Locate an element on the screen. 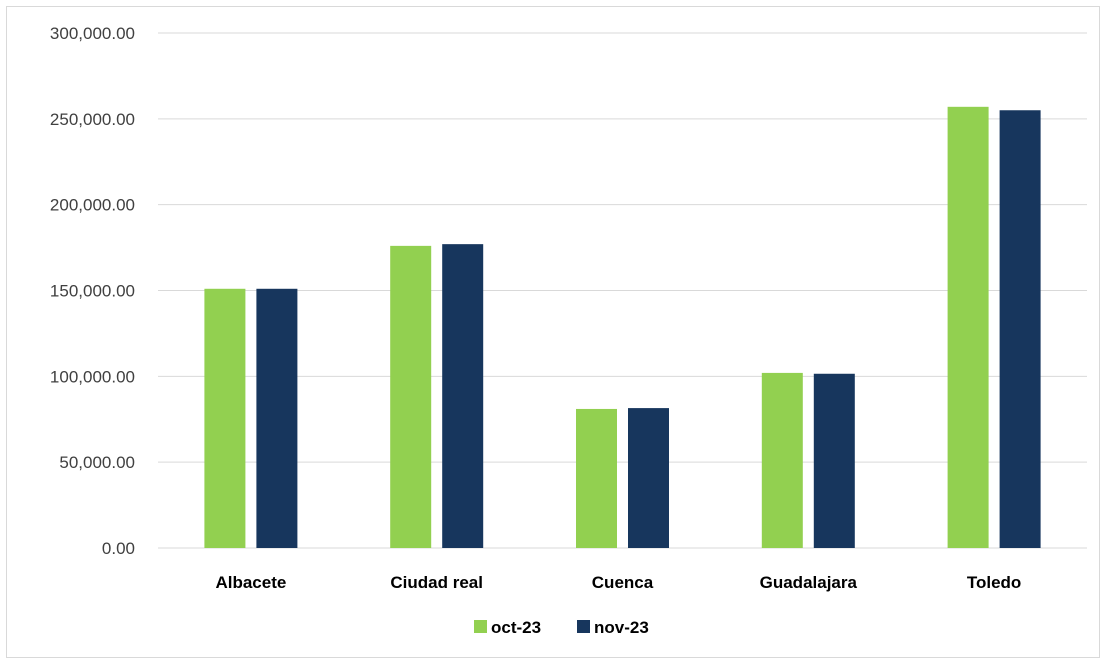 This screenshot has height=666, width=1107. bar-oct-23-ciudad-real is located at coordinates (411, 396).